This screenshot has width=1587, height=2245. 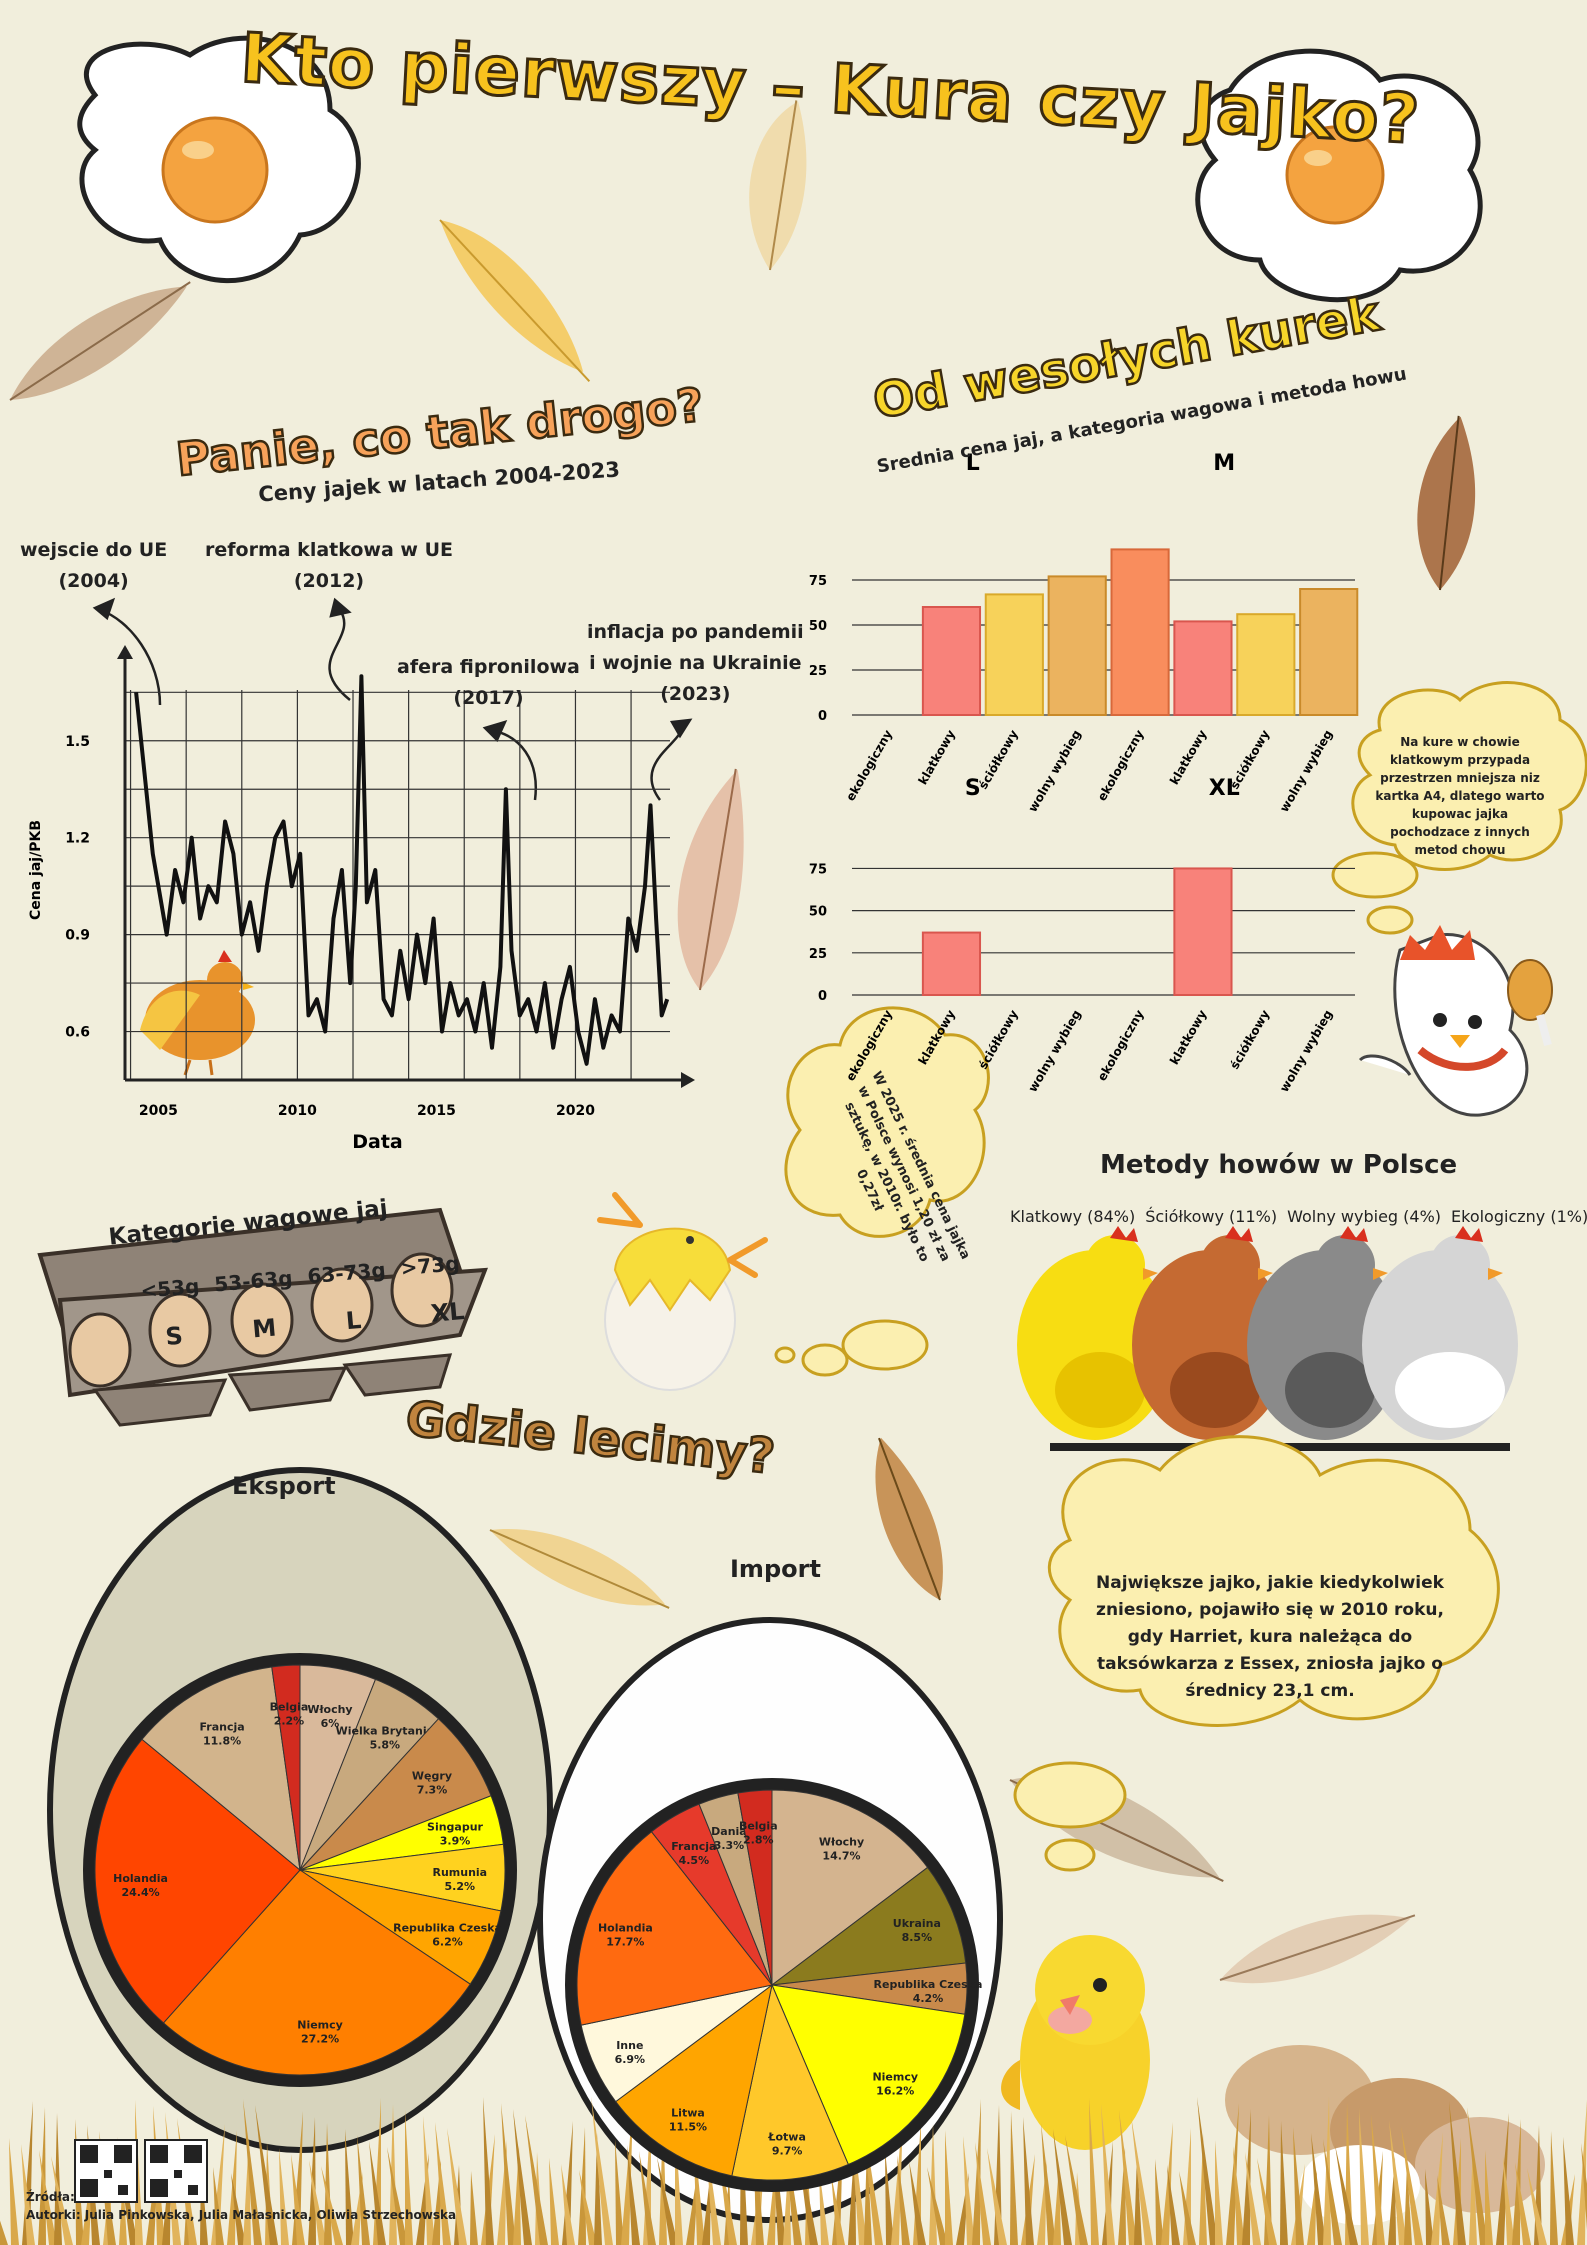 What do you see at coordinates (629, 2045) in the screenshot?
I see `pie-label: Inne` at bounding box center [629, 2045].